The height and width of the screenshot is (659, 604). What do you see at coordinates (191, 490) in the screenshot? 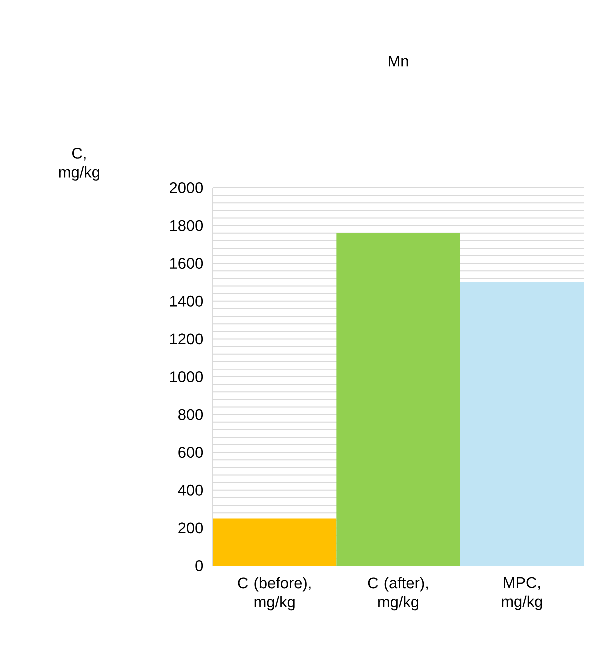
I see `y-tick-label: 400` at bounding box center [191, 490].